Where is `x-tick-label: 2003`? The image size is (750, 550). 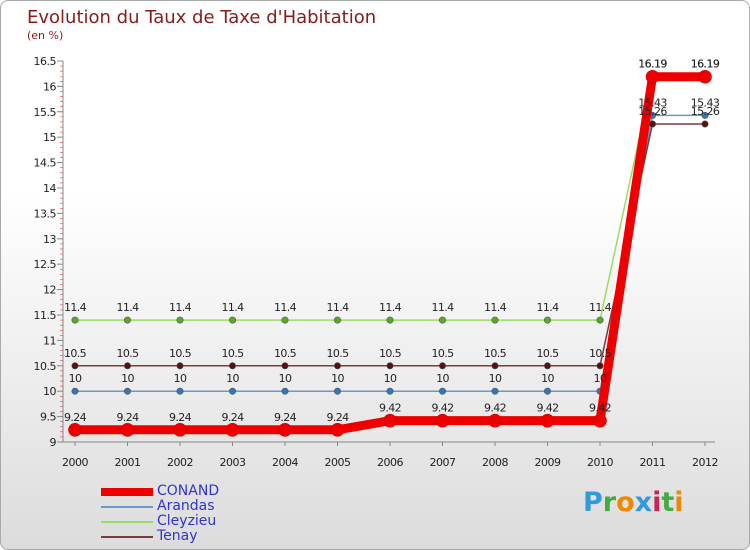
x-tick-label: 2003 is located at coordinates (233, 462).